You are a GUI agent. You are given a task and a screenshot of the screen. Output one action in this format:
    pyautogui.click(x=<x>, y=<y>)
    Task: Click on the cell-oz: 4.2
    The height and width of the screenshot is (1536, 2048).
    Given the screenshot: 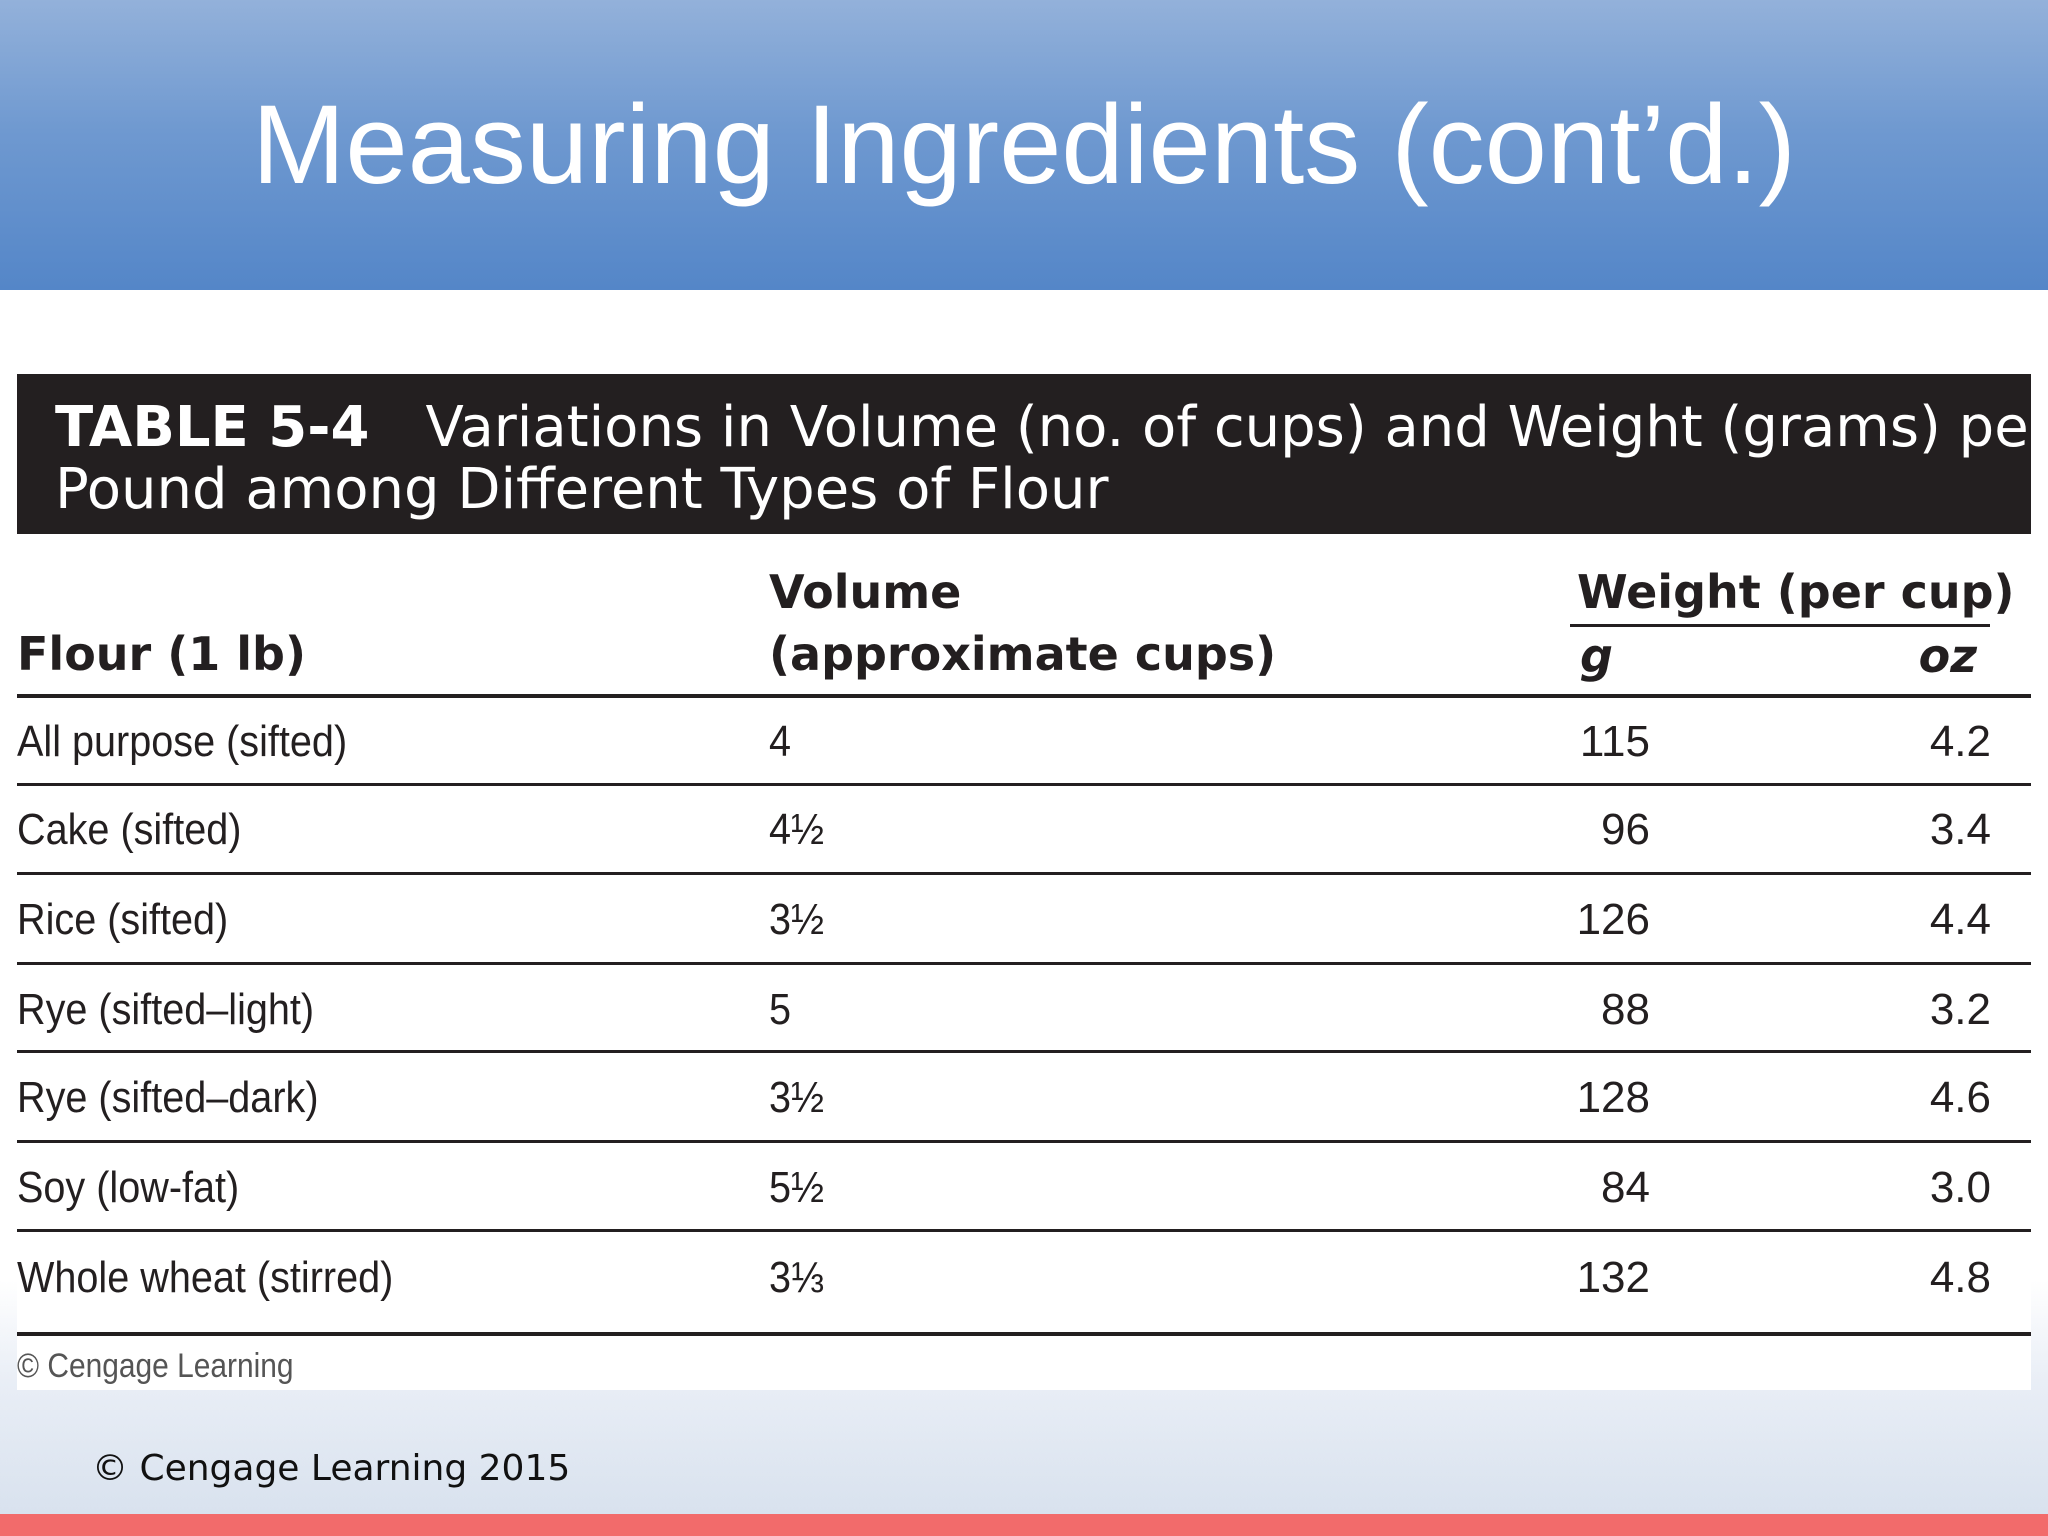 What is the action you would take?
    pyautogui.click(x=1960, y=741)
    